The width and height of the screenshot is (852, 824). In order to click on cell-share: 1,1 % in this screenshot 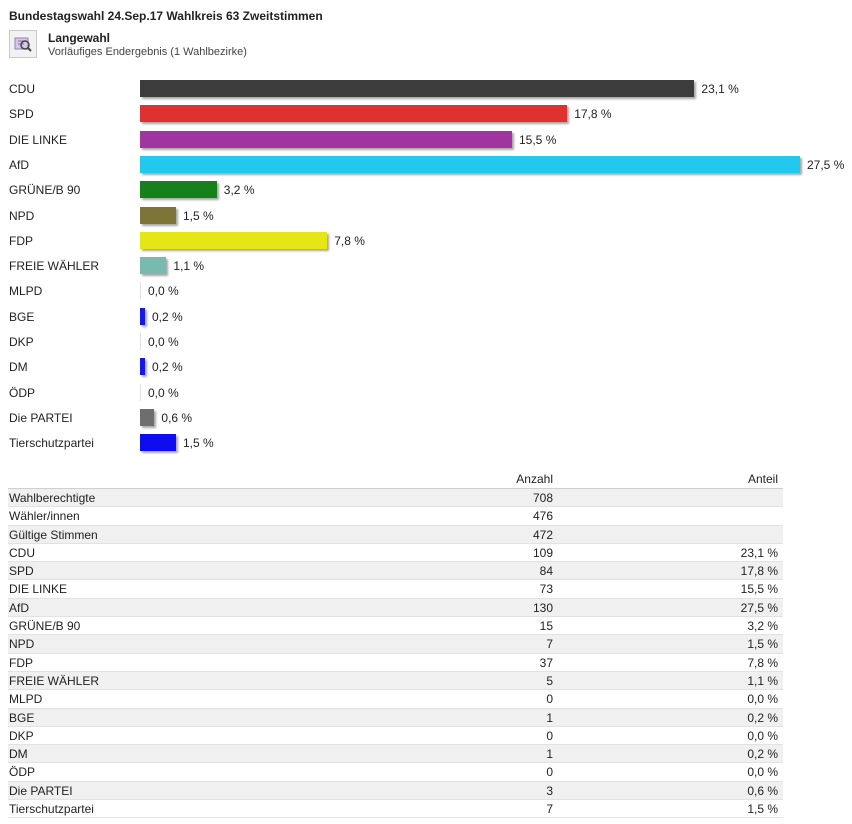, I will do `click(762, 680)`.